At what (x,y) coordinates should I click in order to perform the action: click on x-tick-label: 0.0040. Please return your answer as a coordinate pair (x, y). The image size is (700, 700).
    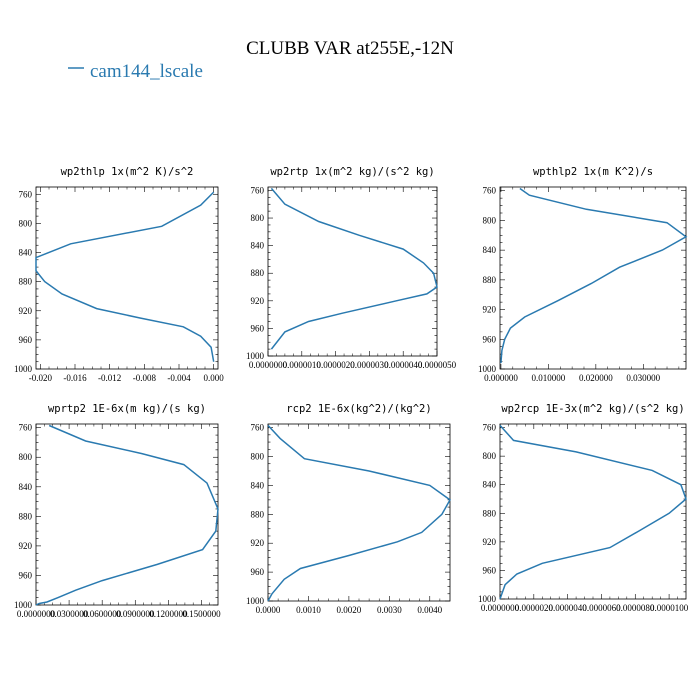
    Looking at the image, I should click on (429, 610).